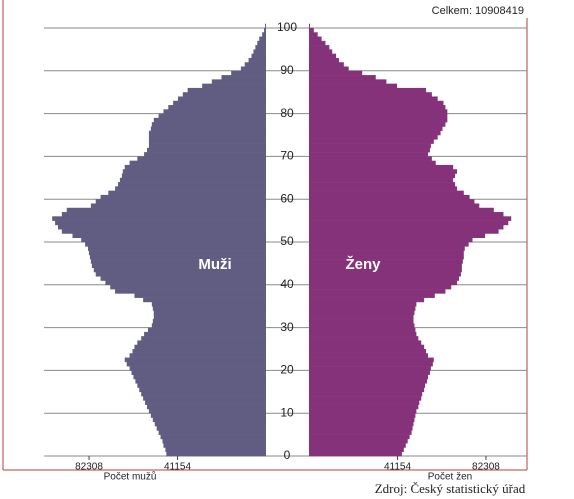 This screenshot has height=499, width=574. I want to click on x-axis-label: Počet žen, so click(450, 477).